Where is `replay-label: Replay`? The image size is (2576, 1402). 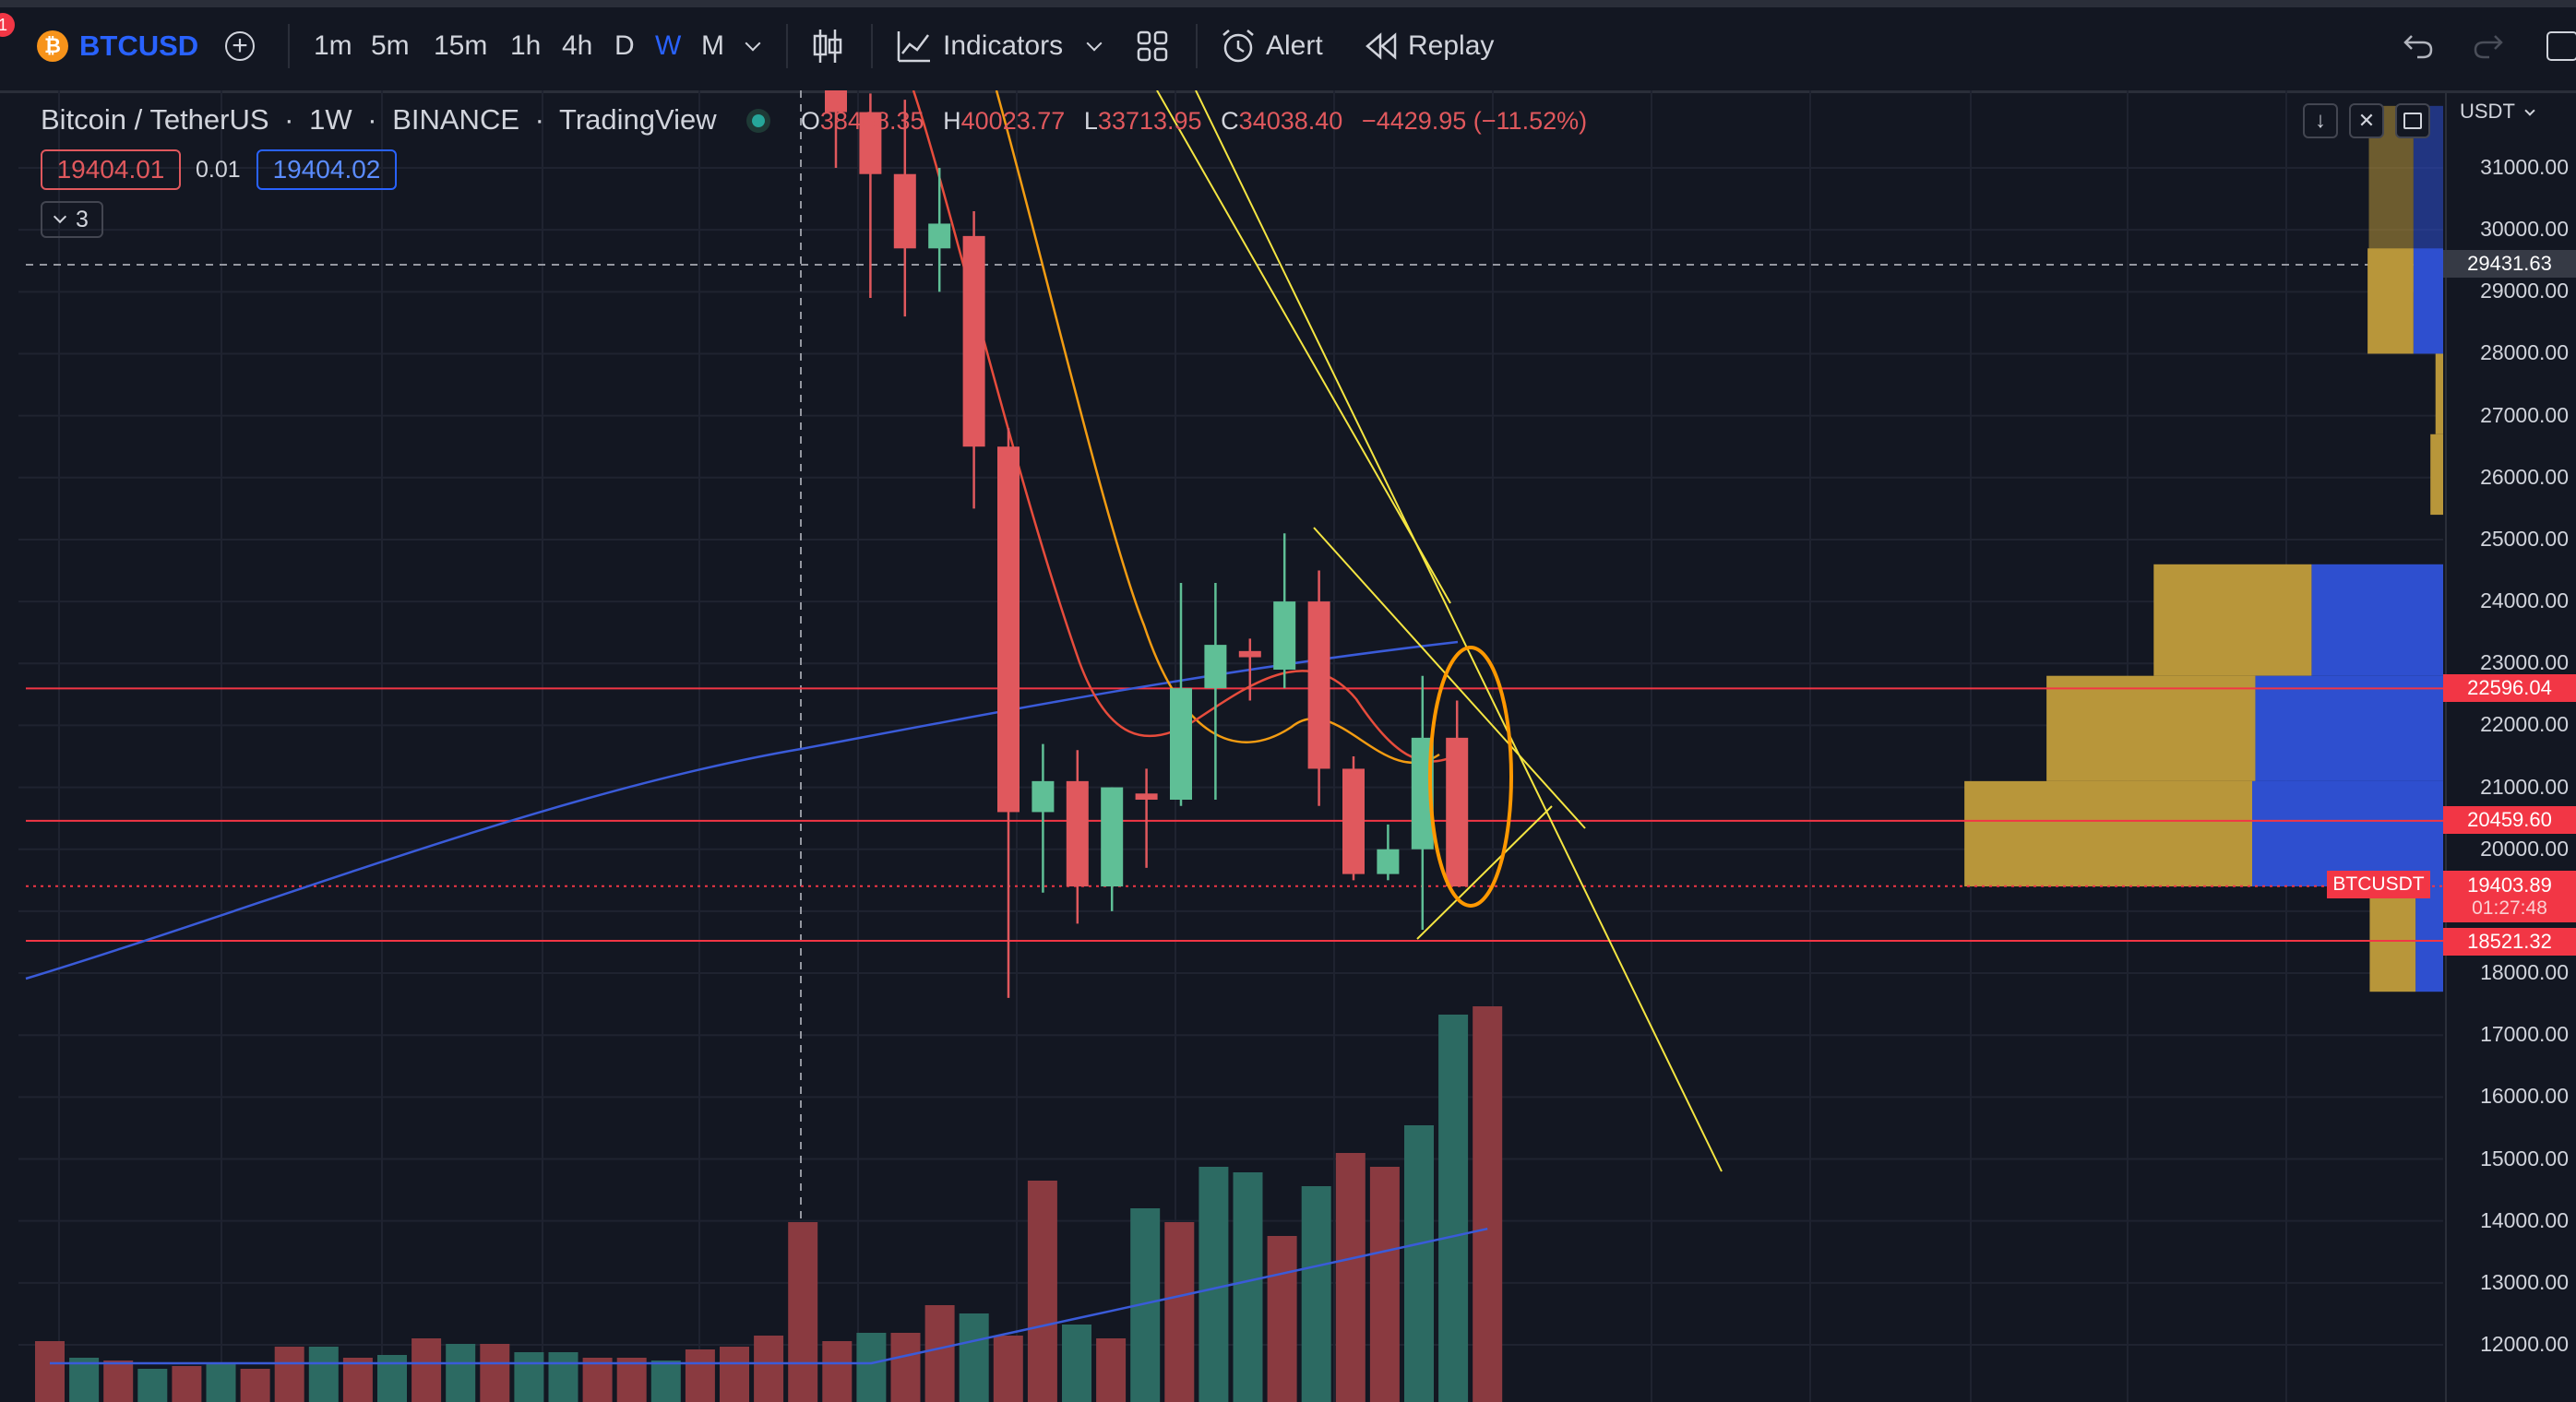 replay-label: Replay is located at coordinates (1451, 45).